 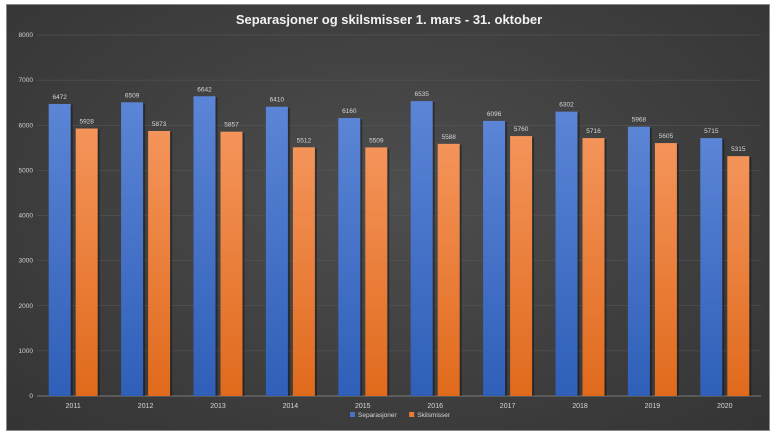 I want to click on legend: Separasjoner Skilsmisser, so click(x=400, y=415).